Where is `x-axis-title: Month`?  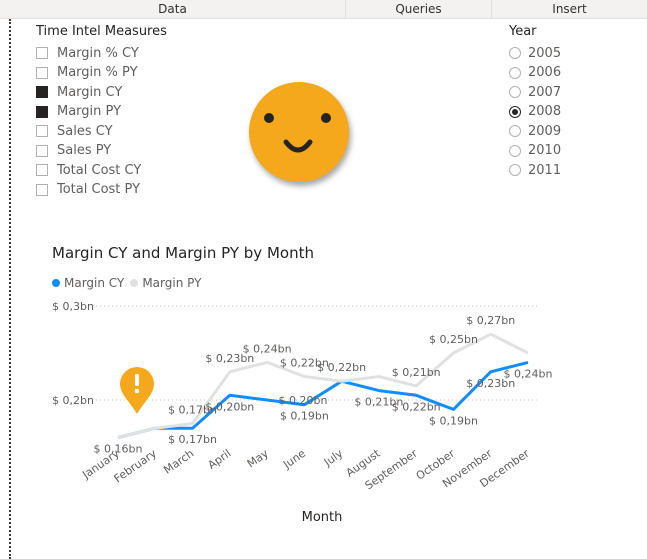
x-axis-title: Month is located at coordinates (322, 517).